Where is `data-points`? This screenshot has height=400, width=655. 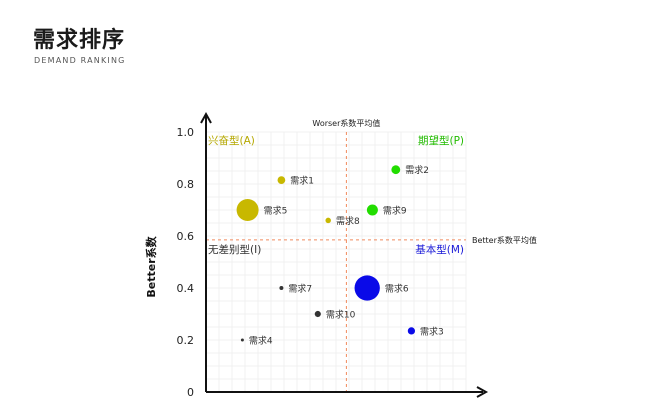
data-points is located at coordinates (326, 253).